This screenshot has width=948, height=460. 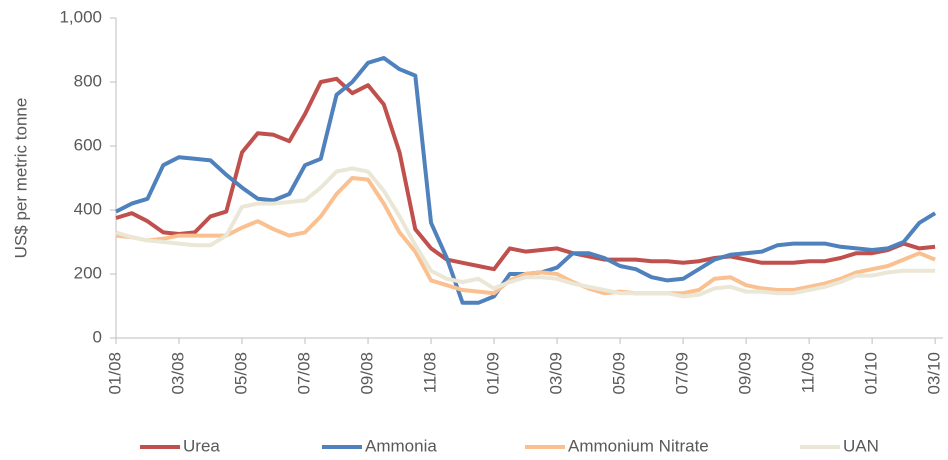 What do you see at coordinates (80, 16) in the screenshot?
I see `y-tick-label: 1,000` at bounding box center [80, 16].